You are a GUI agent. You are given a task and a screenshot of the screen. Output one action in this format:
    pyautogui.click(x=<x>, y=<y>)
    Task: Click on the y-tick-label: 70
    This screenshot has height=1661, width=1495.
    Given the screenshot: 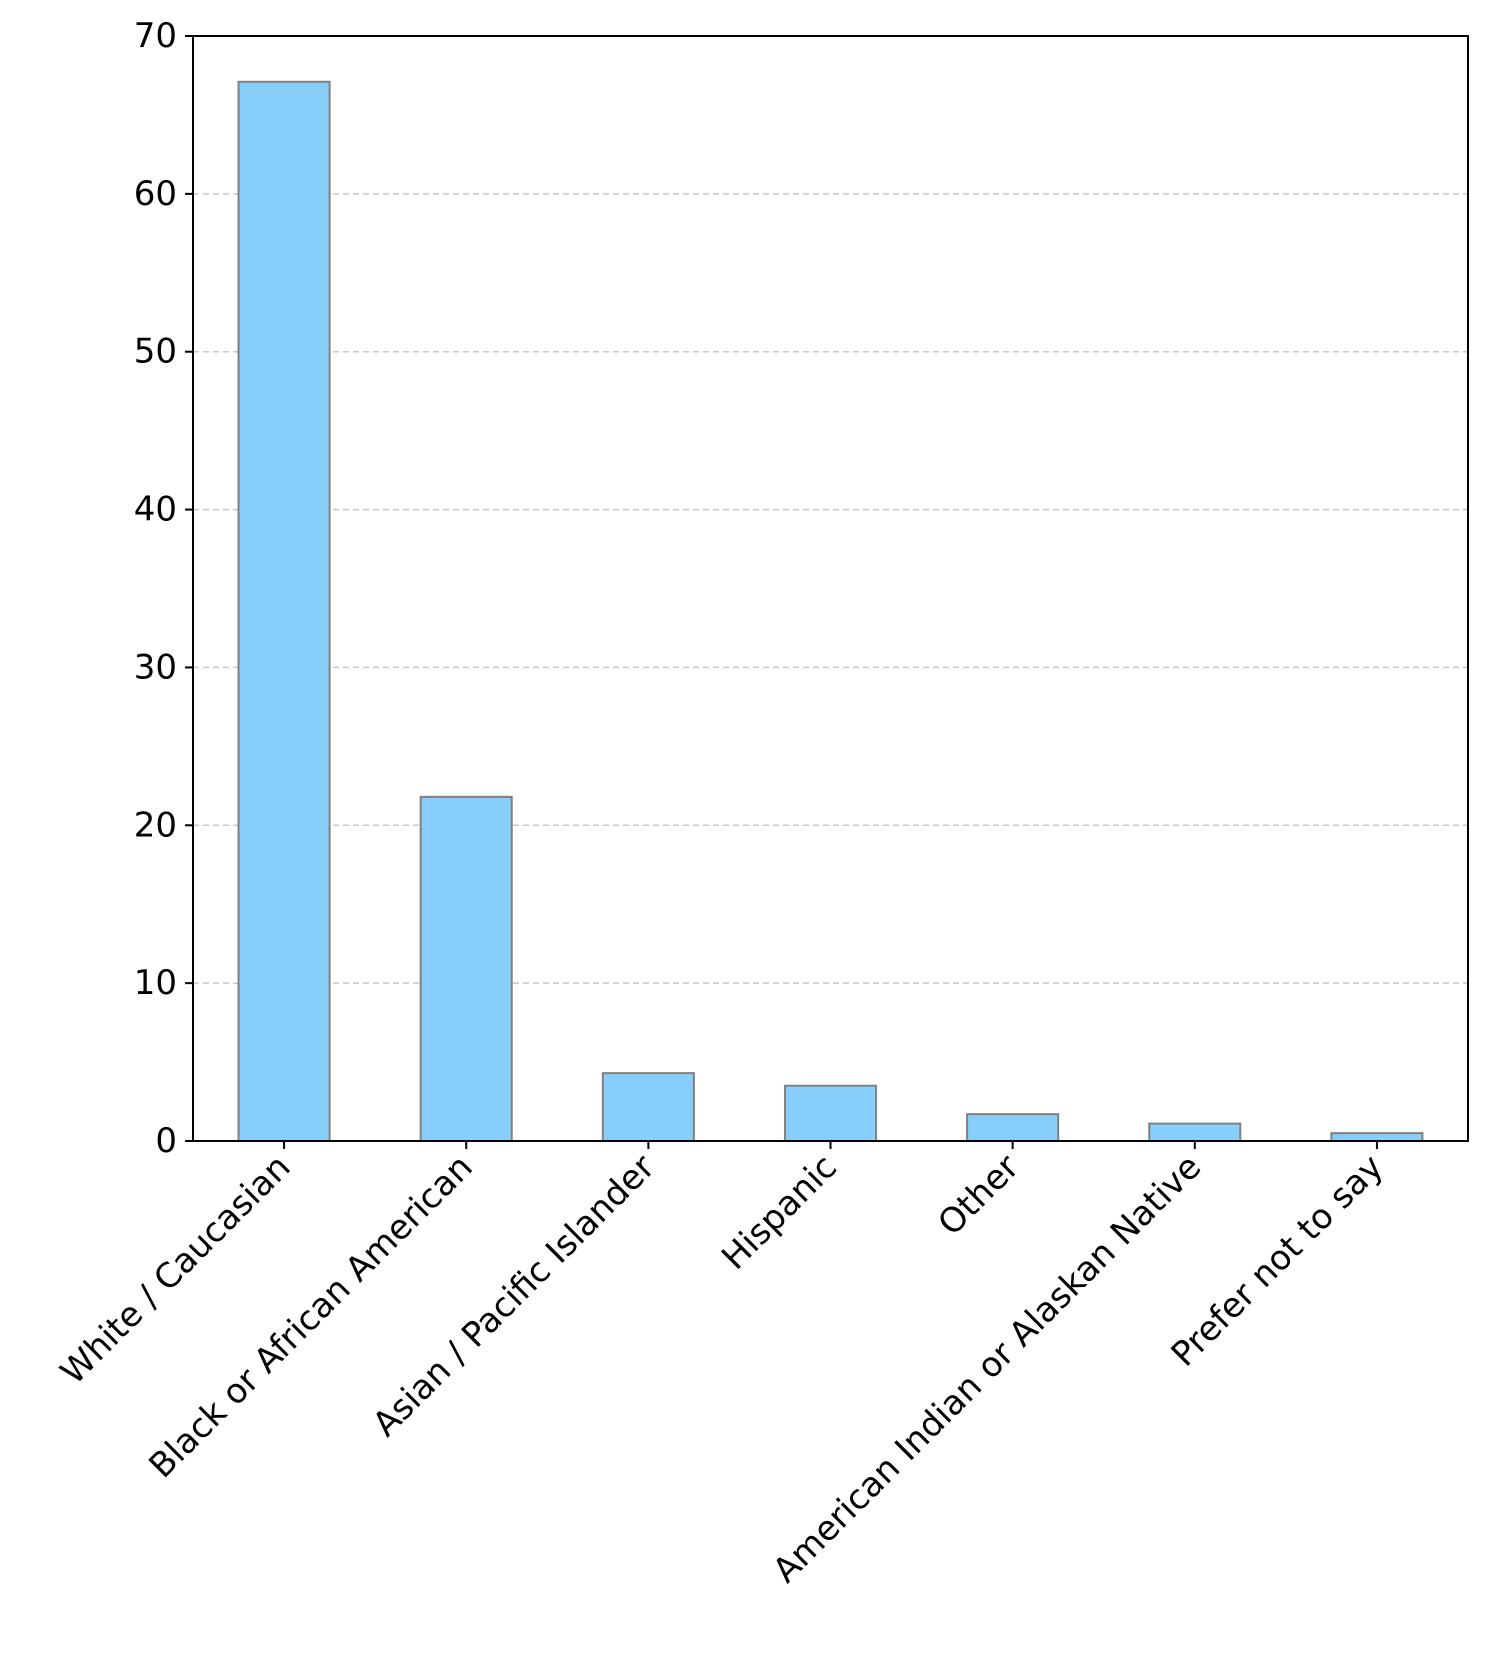 What is the action you would take?
    pyautogui.click(x=155, y=36)
    